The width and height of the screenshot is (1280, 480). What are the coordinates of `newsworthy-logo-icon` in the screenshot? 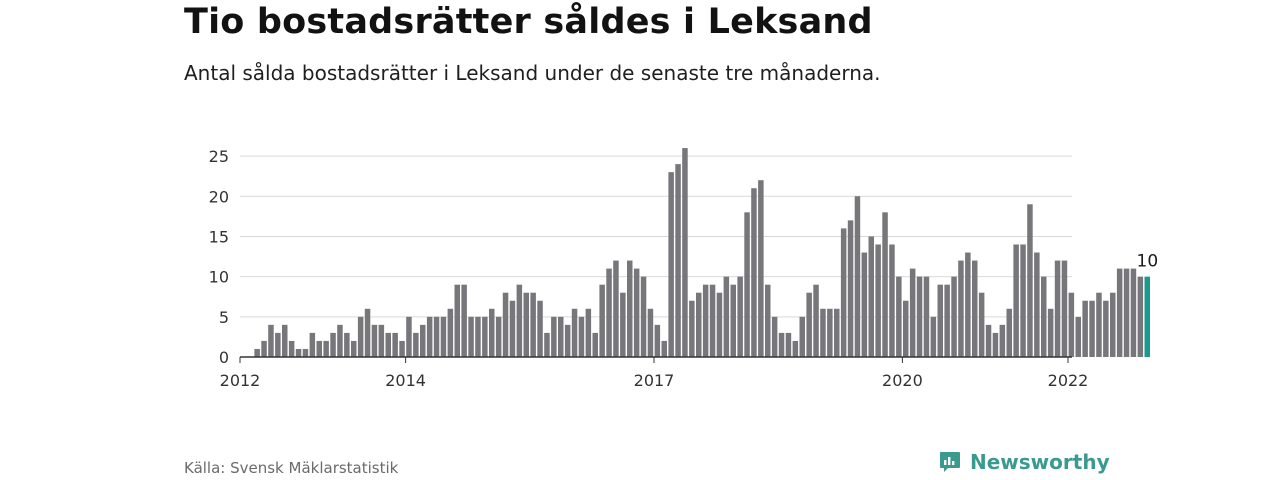 It's located at (950, 462).